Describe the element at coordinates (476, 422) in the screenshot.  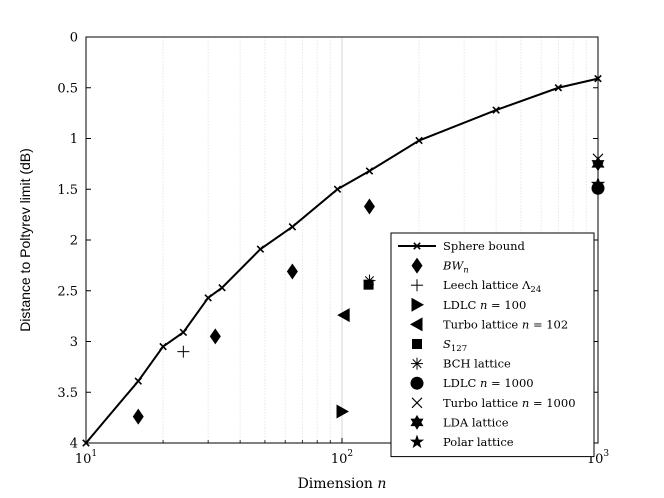
I see `legend-entry: LDA lattice` at that location.